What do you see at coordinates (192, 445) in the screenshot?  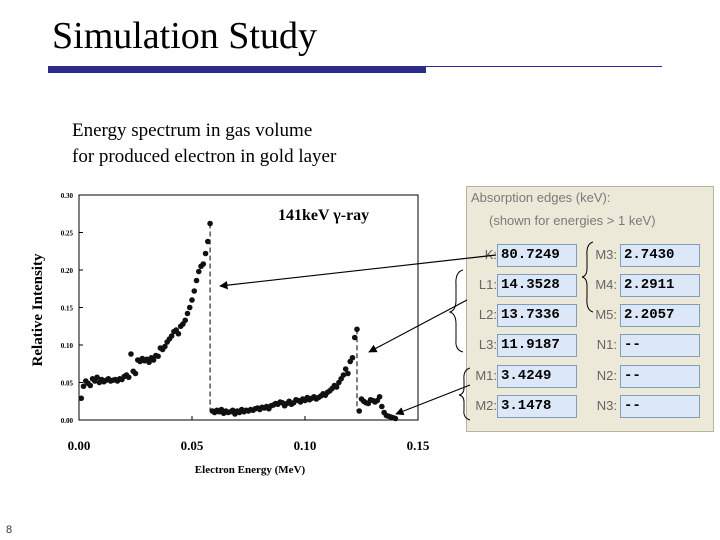 I see `x-tick-label: 0.05` at bounding box center [192, 445].